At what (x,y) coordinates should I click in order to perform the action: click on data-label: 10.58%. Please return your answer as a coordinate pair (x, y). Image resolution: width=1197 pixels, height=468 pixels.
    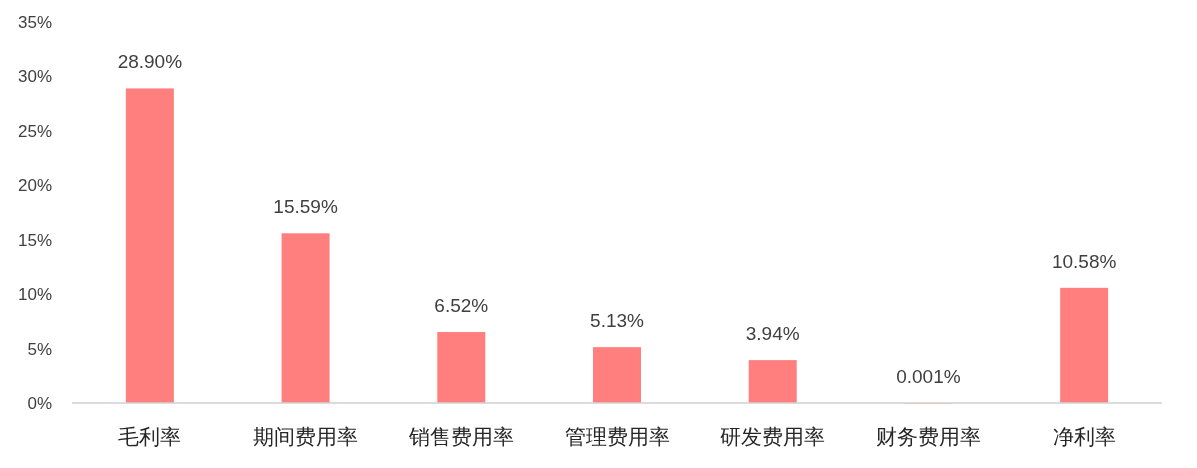
    Looking at the image, I should click on (1084, 261).